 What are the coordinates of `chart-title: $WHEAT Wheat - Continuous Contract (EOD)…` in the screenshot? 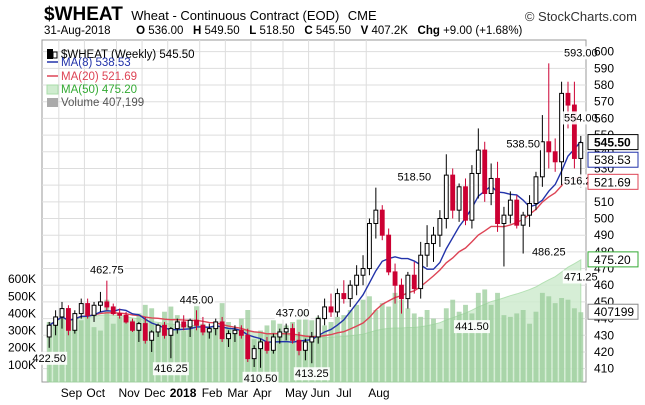 It's located at (210, 15).